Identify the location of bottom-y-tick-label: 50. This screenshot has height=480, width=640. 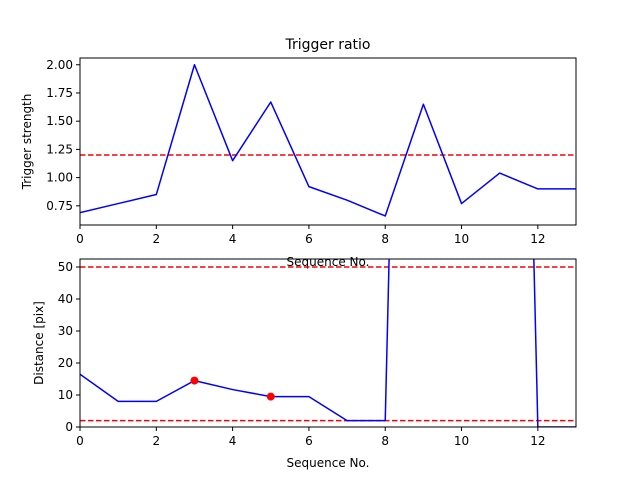
(65, 267).